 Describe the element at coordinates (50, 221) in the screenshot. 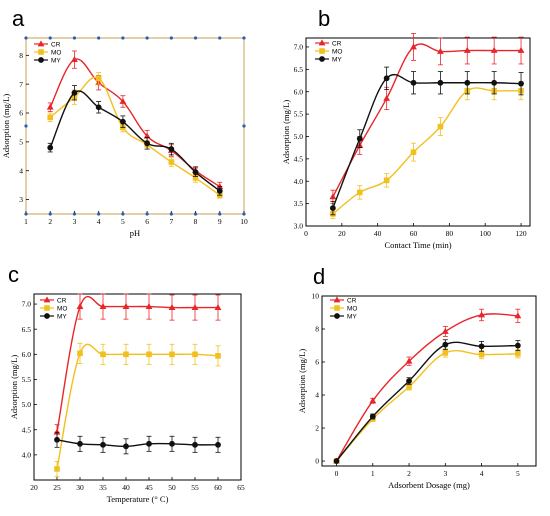

I see `x-tick-label: 2` at that location.